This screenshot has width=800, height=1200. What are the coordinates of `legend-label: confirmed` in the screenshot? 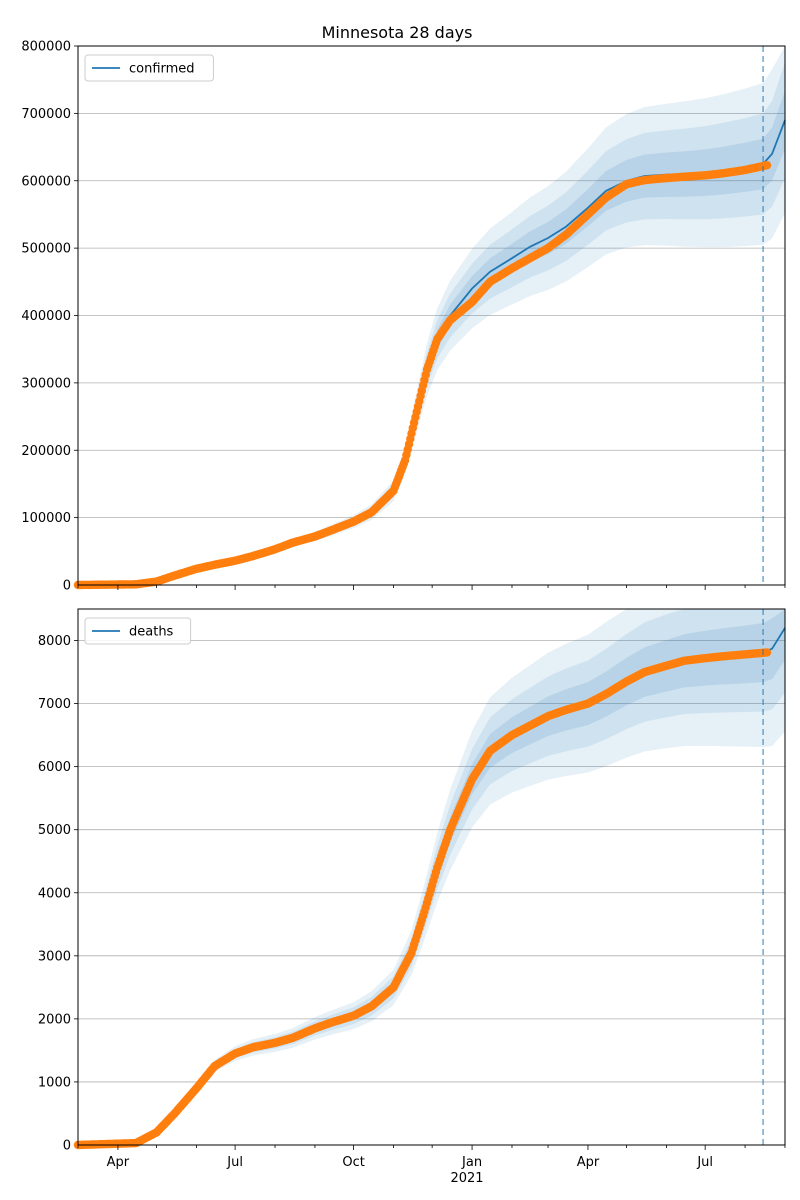 It's located at (162, 69).